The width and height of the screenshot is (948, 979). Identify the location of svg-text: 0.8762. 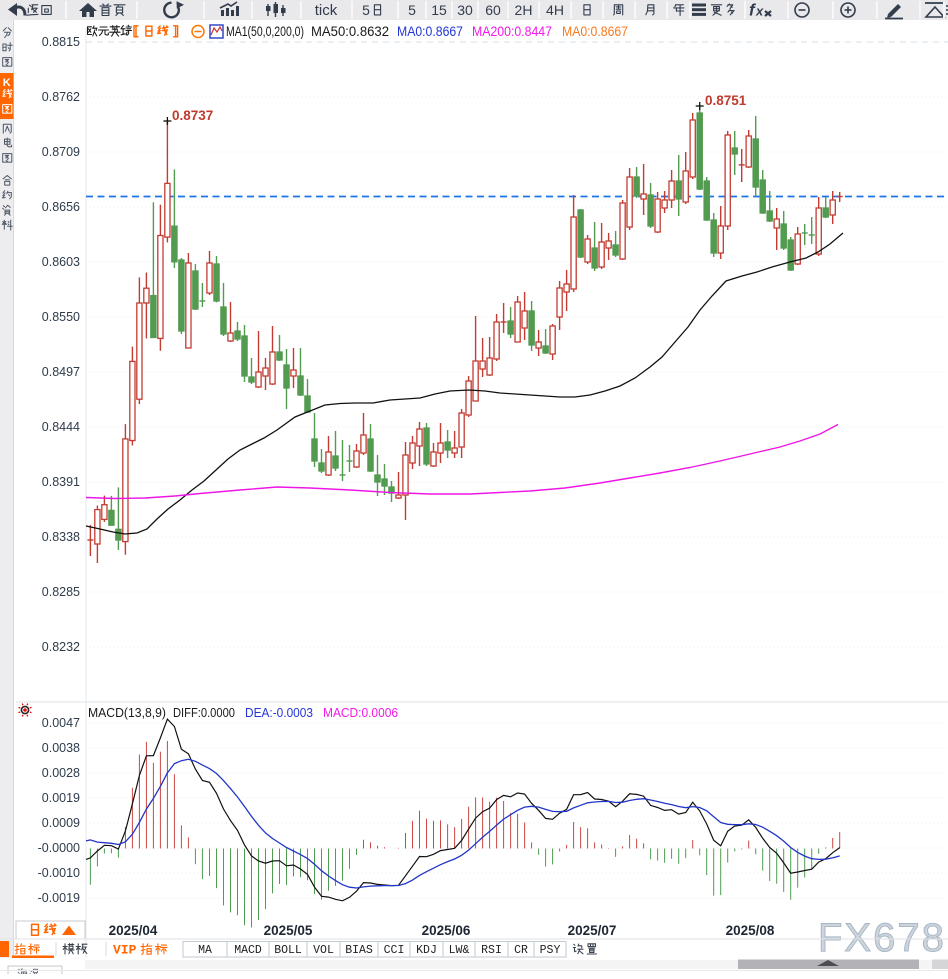
(61, 97).